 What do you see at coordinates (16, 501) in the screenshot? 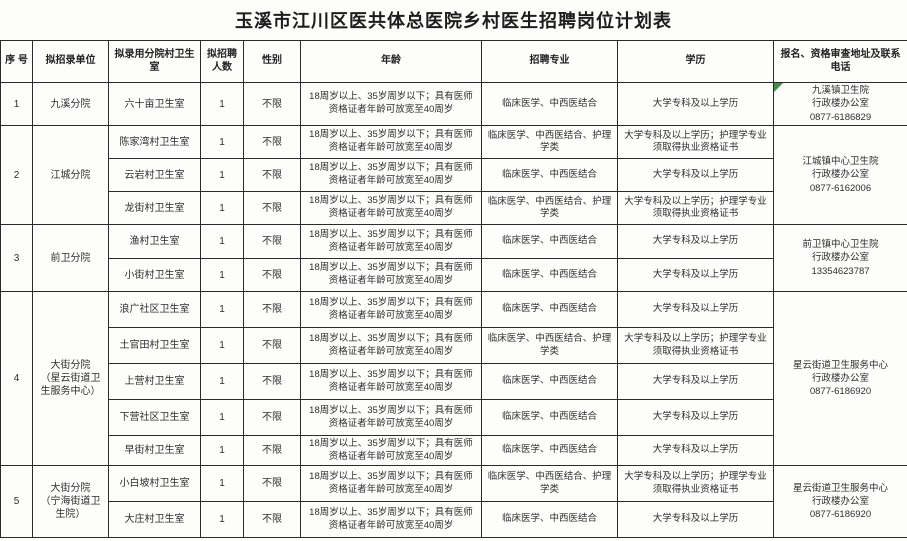
I see `cell-no: 5` at bounding box center [16, 501].